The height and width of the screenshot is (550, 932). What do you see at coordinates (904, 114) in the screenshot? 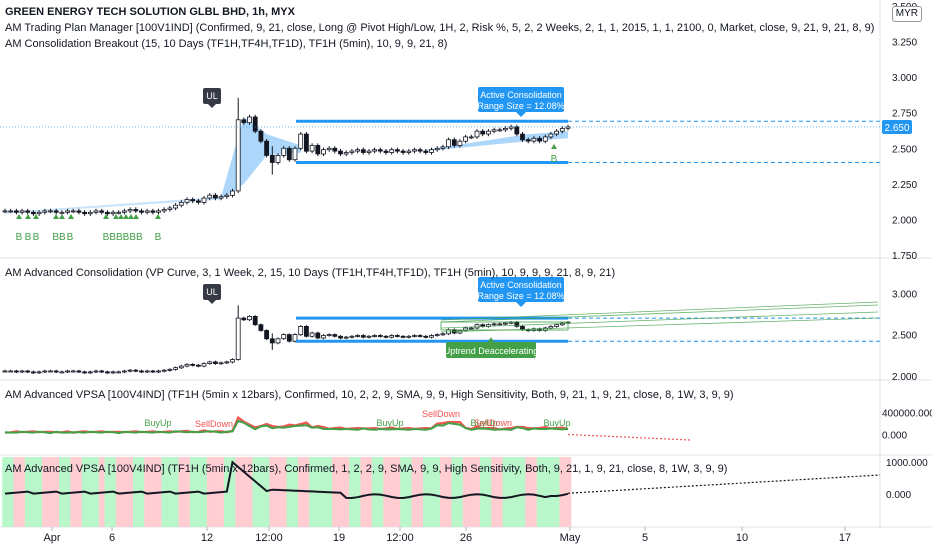
I see `price-axis-tick: 2.750` at bounding box center [904, 114].